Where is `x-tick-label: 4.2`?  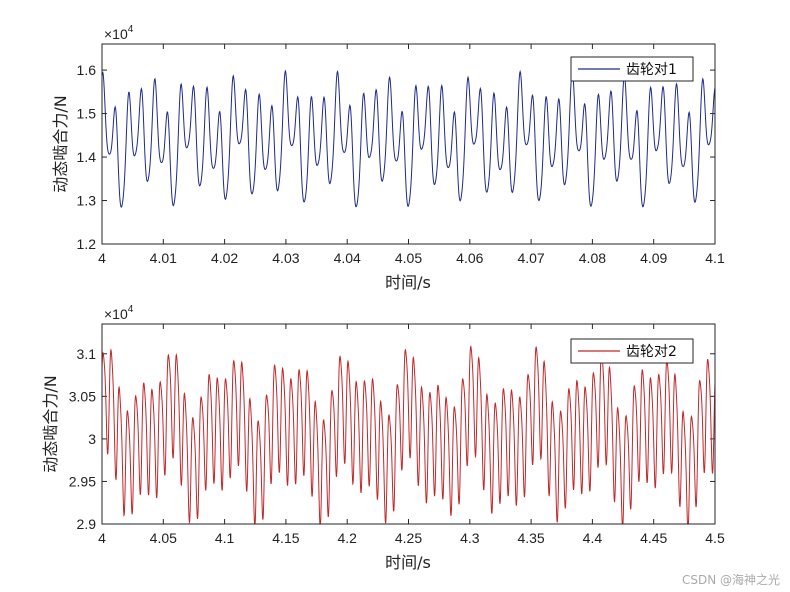 x-tick-label: 4.2 is located at coordinates (347, 538).